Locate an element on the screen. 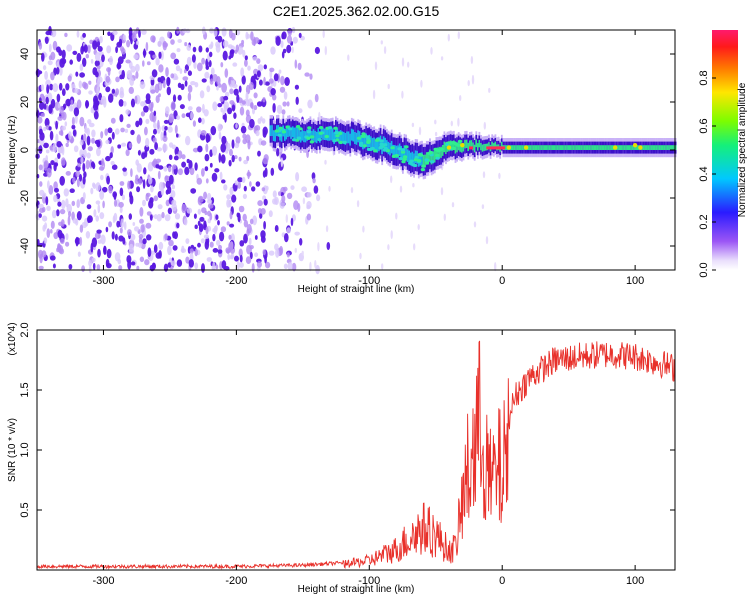 The image size is (750, 600). spectrogram-y-tick-label: 0 is located at coordinates (25, 150).